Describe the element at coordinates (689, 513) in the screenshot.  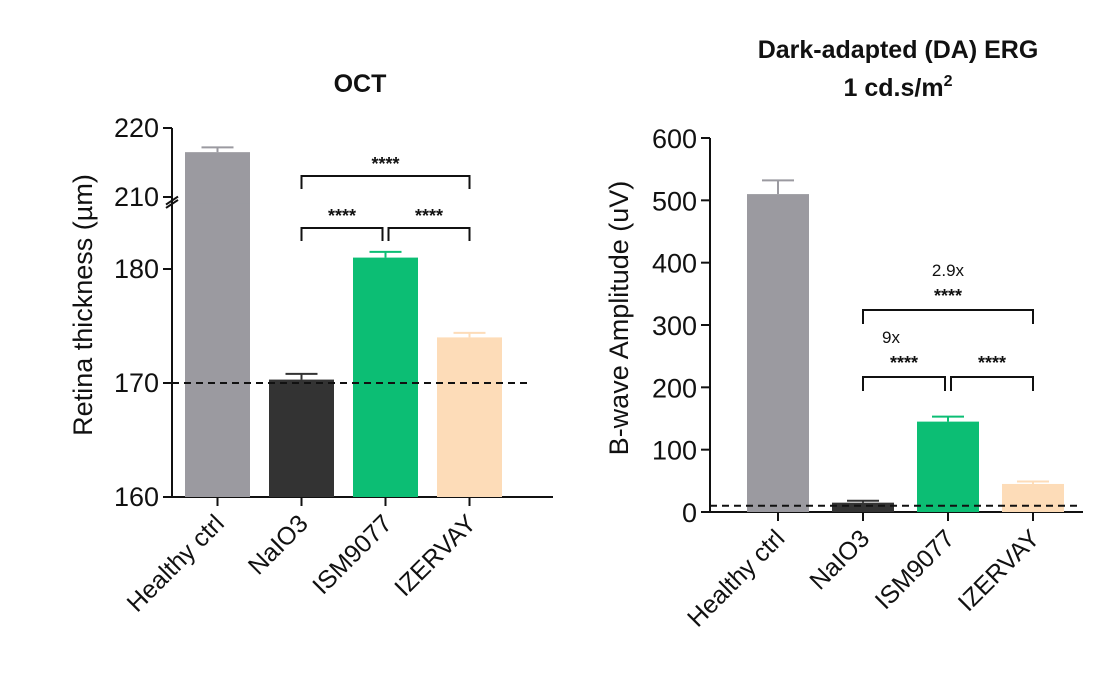
I see `erg-y-tick-label: 0` at that location.